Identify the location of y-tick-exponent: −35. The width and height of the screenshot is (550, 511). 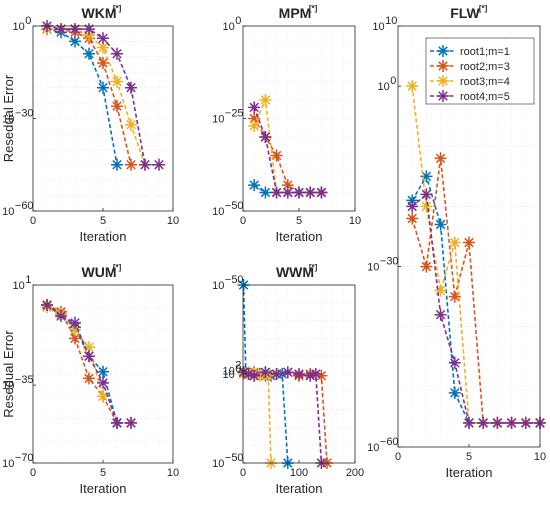
(24, 380).